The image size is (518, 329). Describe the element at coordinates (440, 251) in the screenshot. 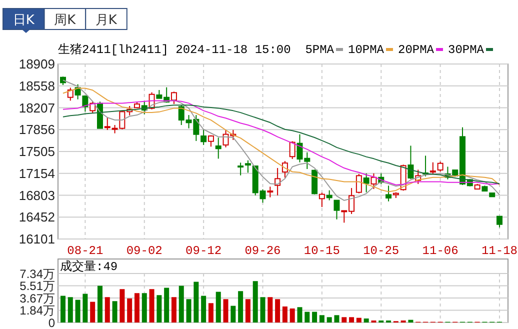

I see `x-tick-label: 11-06` at that location.